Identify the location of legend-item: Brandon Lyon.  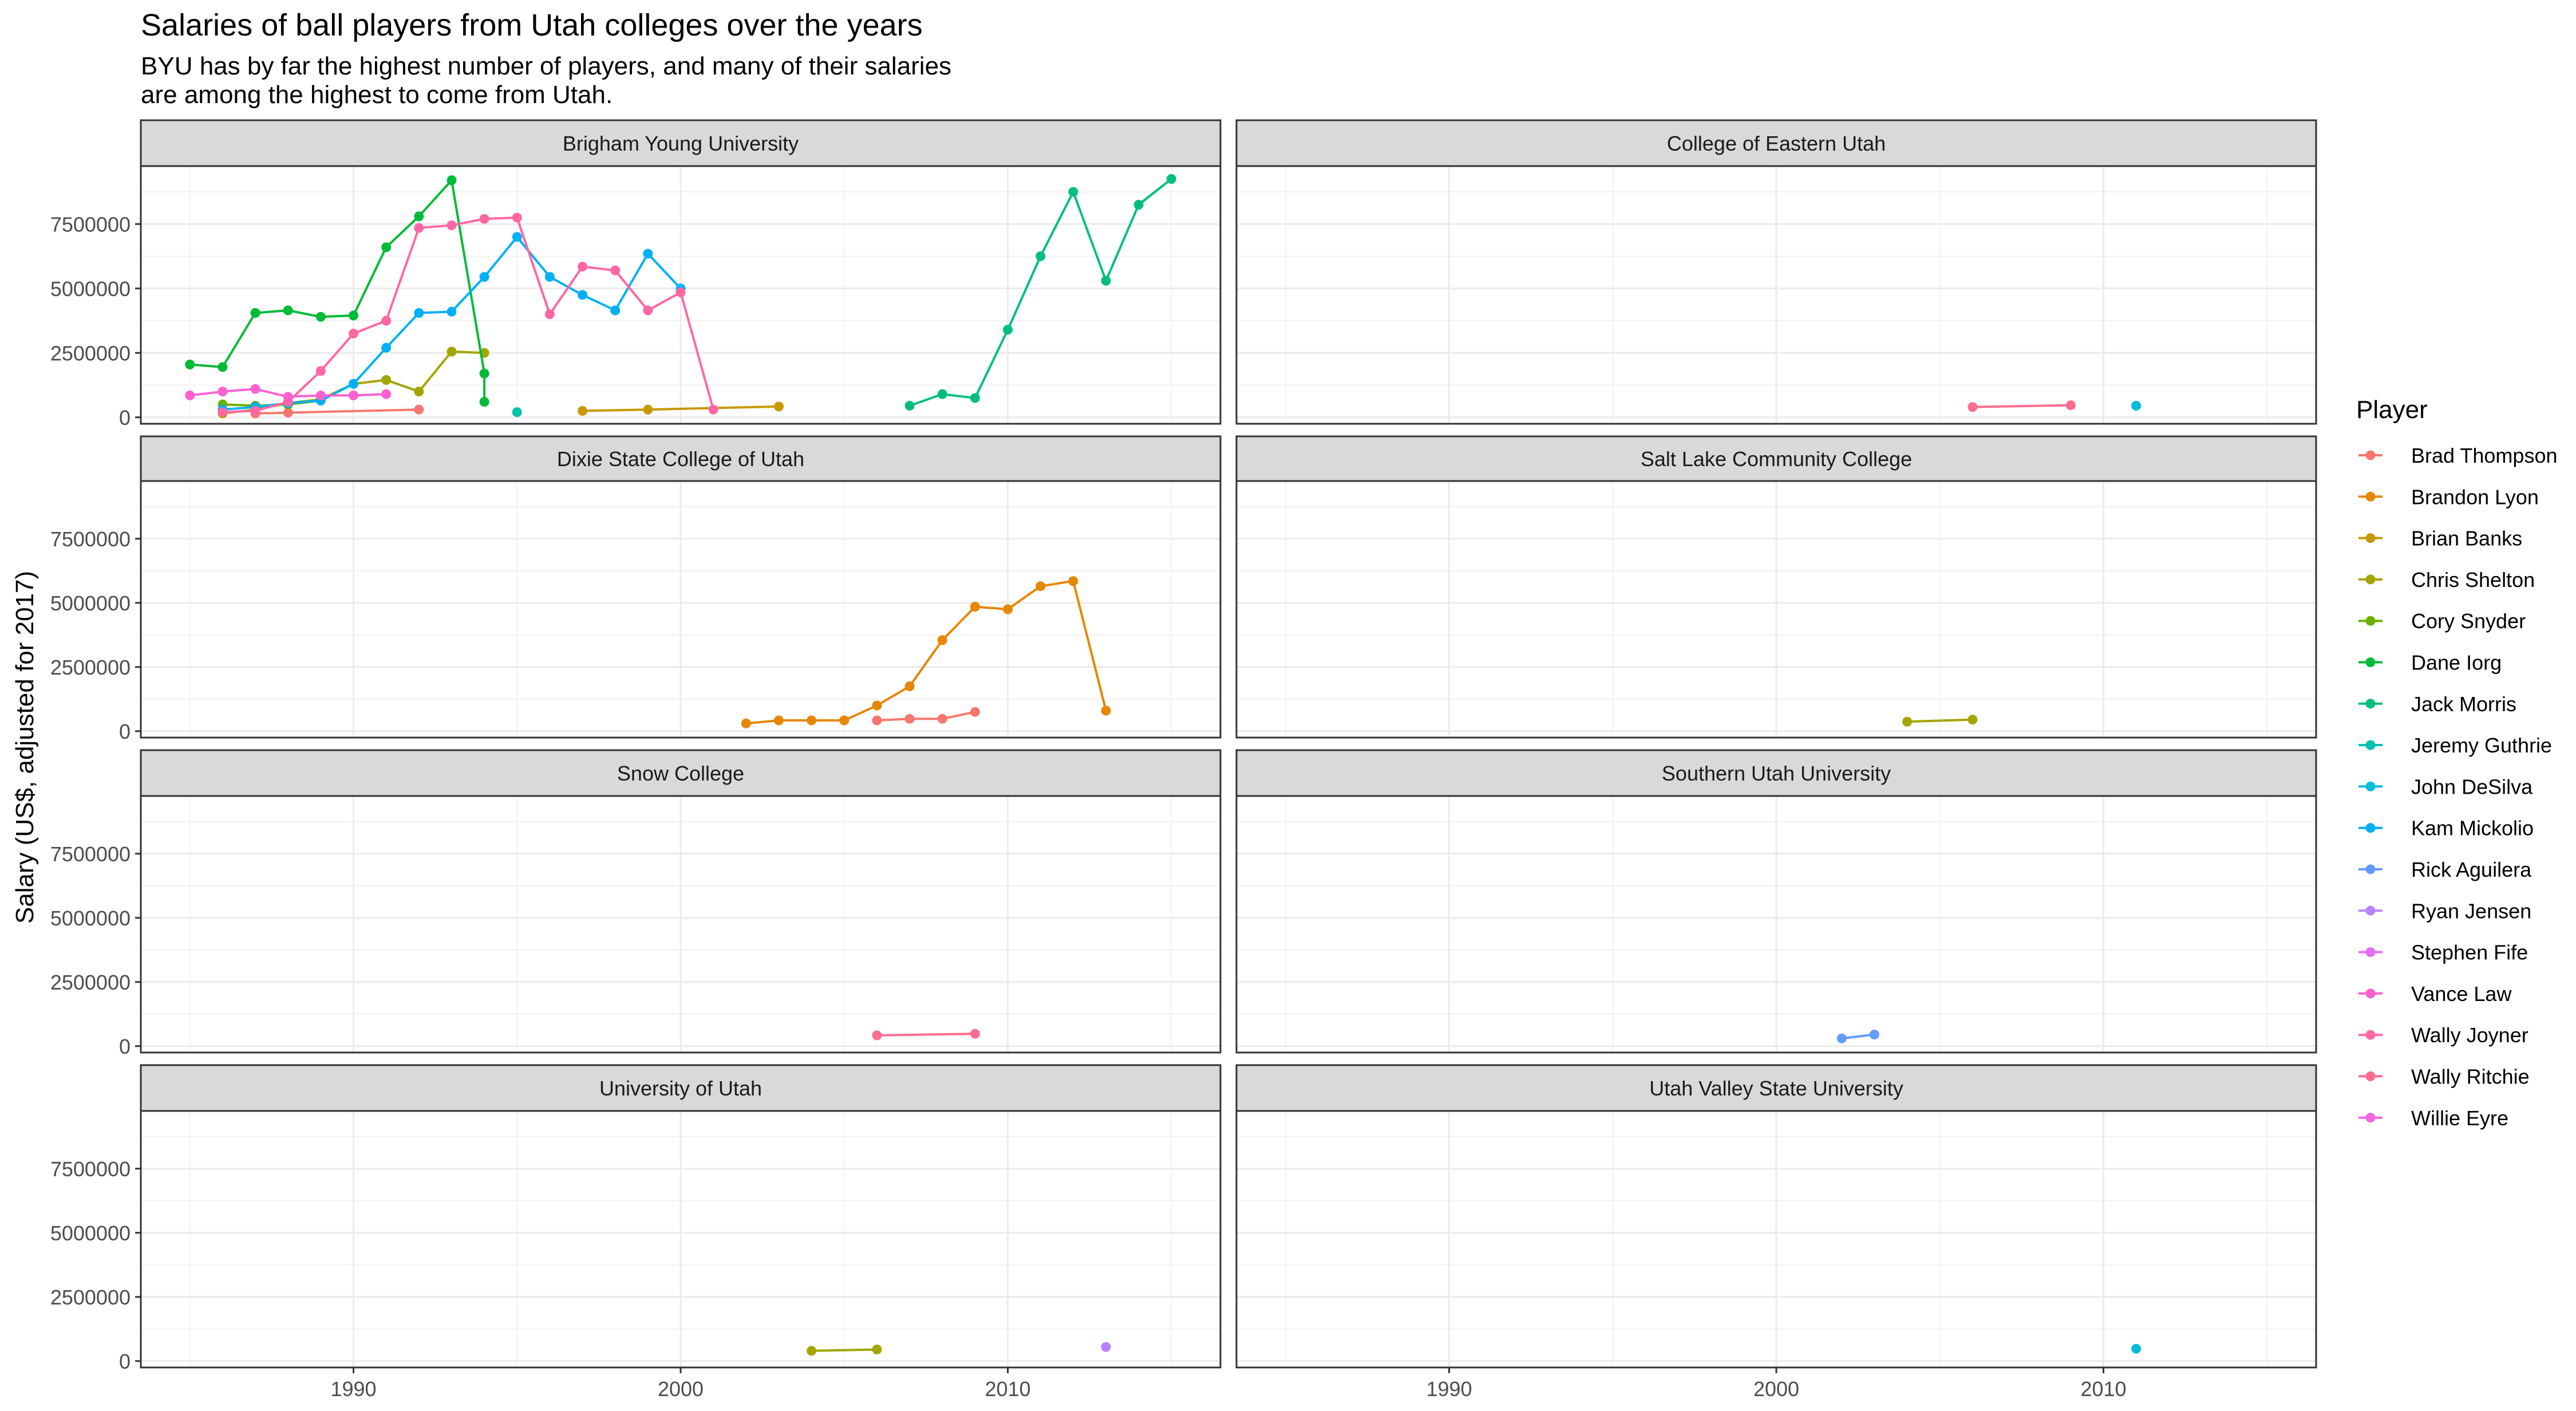
(2448, 497).